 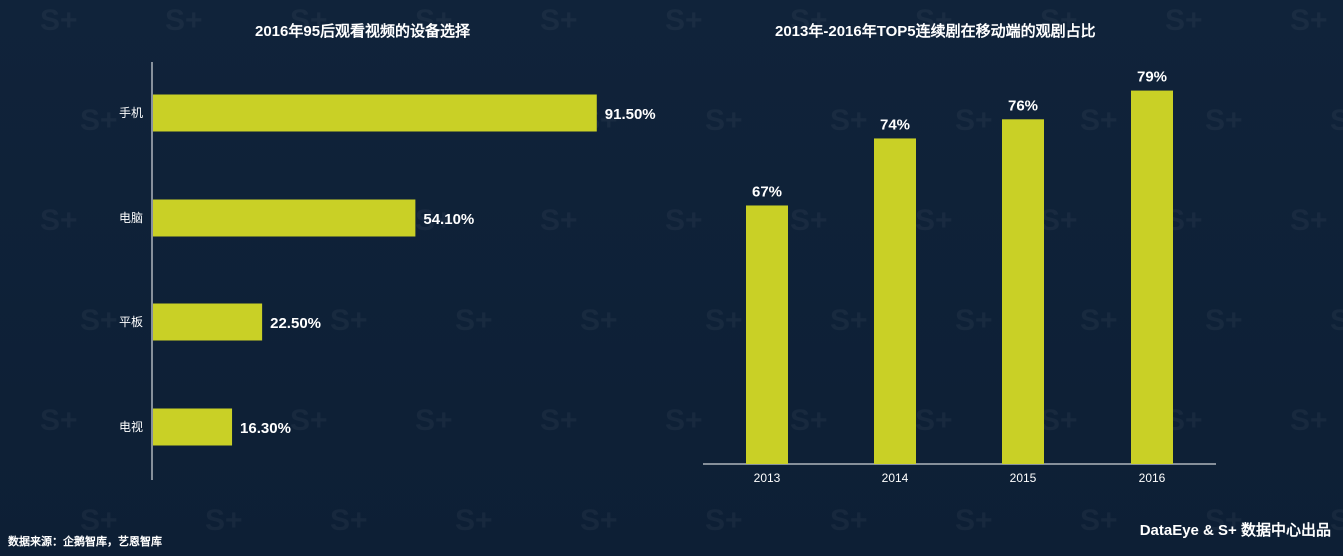 What do you see at coordinates (131, 322) in the screenshot?
I see `device-category-label: 平板` at bounding box center [131, 322].